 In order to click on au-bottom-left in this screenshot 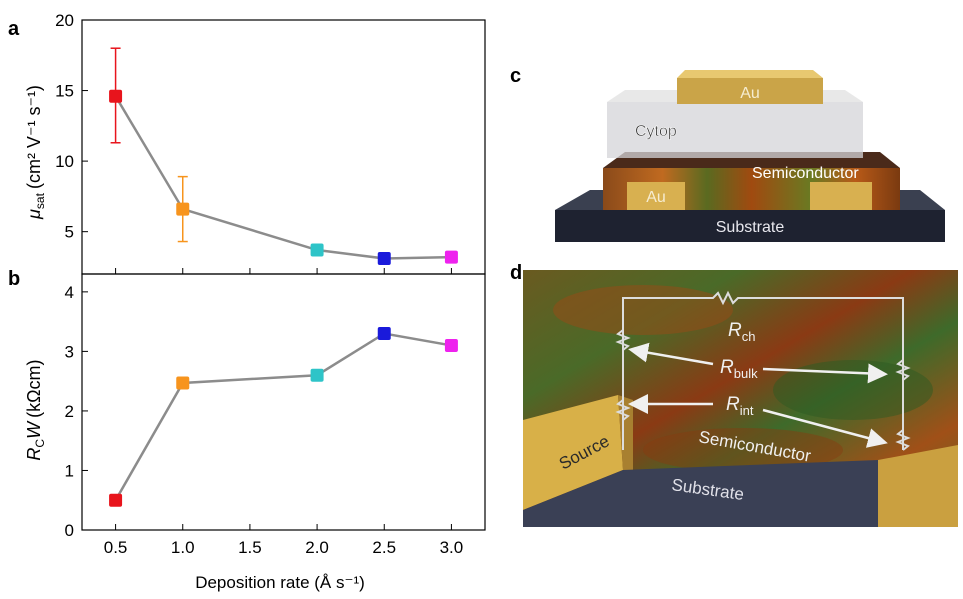, I will do `click(656, 196)`.